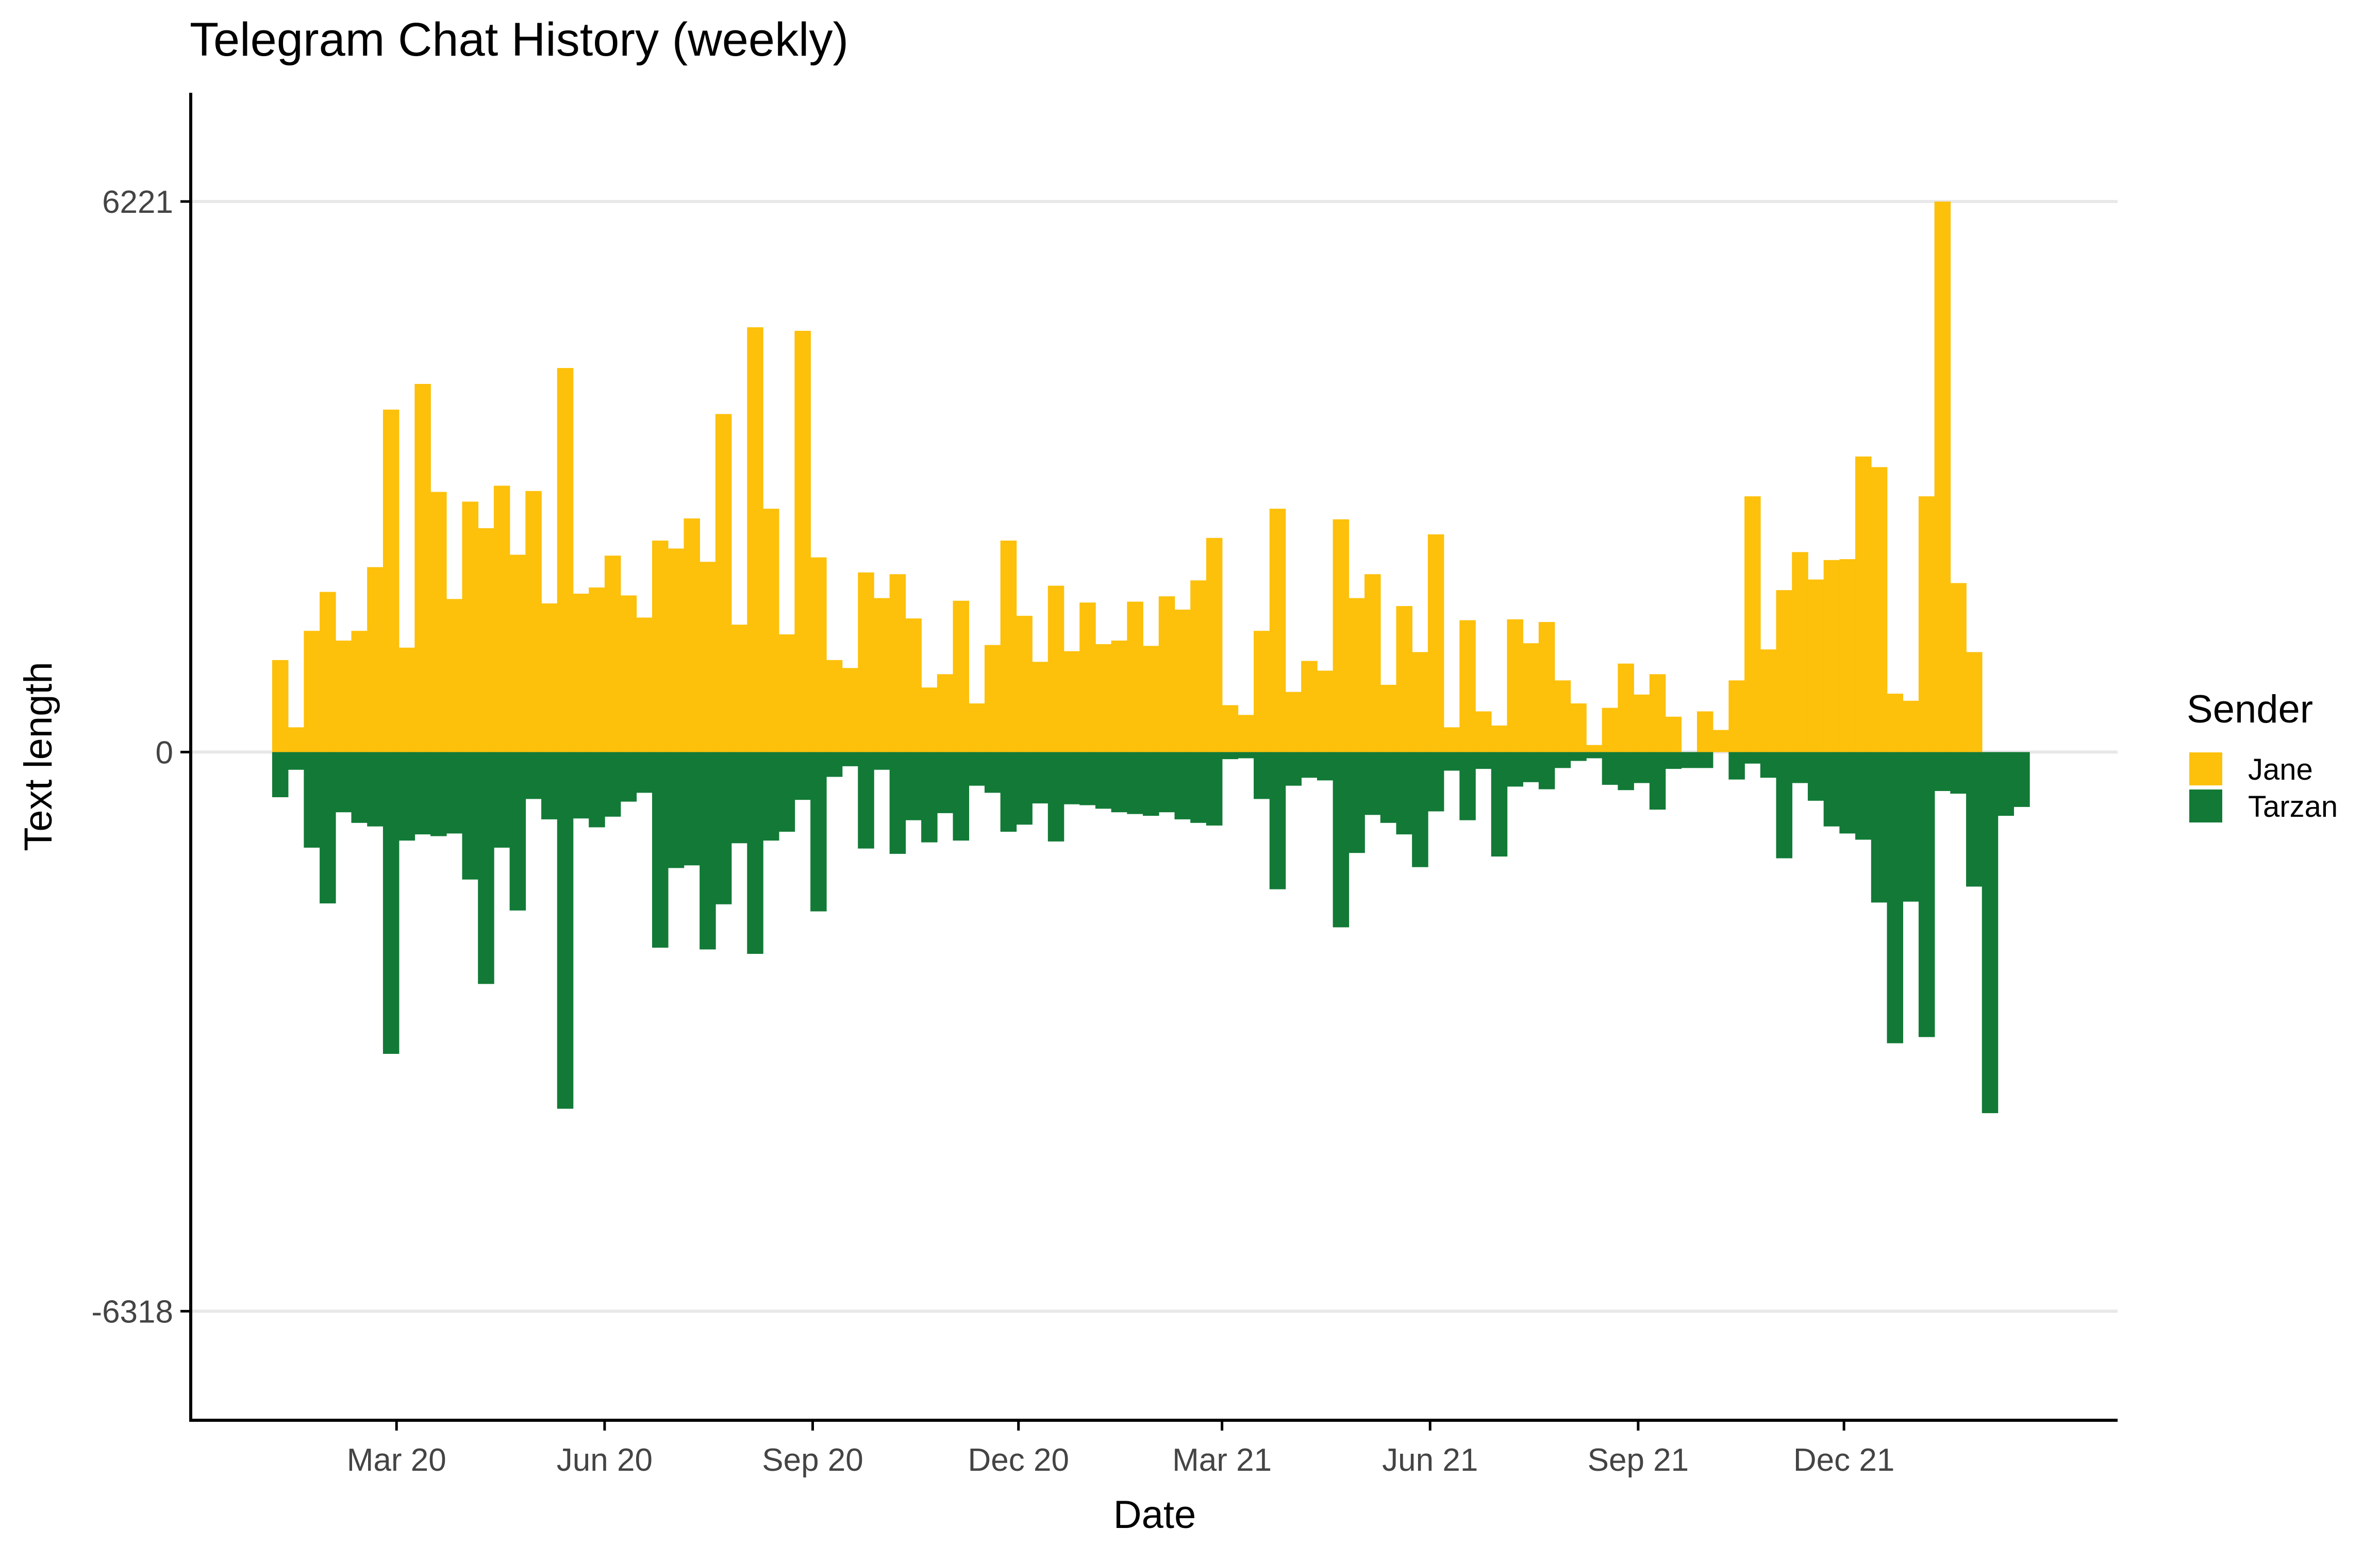 The width and height of the screenshot is (2380, 1546). What do you see at coordinates (2280, 769) in the screenshot?
I see `legend-label-jane: Jane` at bounding box center [2280, 769].